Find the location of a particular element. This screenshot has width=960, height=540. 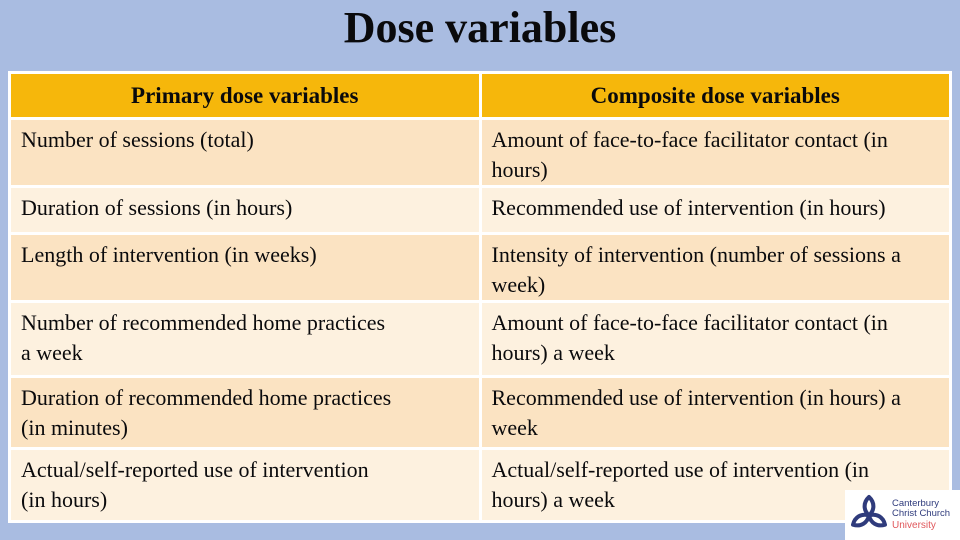

cccu-trefoil-icon is located at coordinates (869, 511).